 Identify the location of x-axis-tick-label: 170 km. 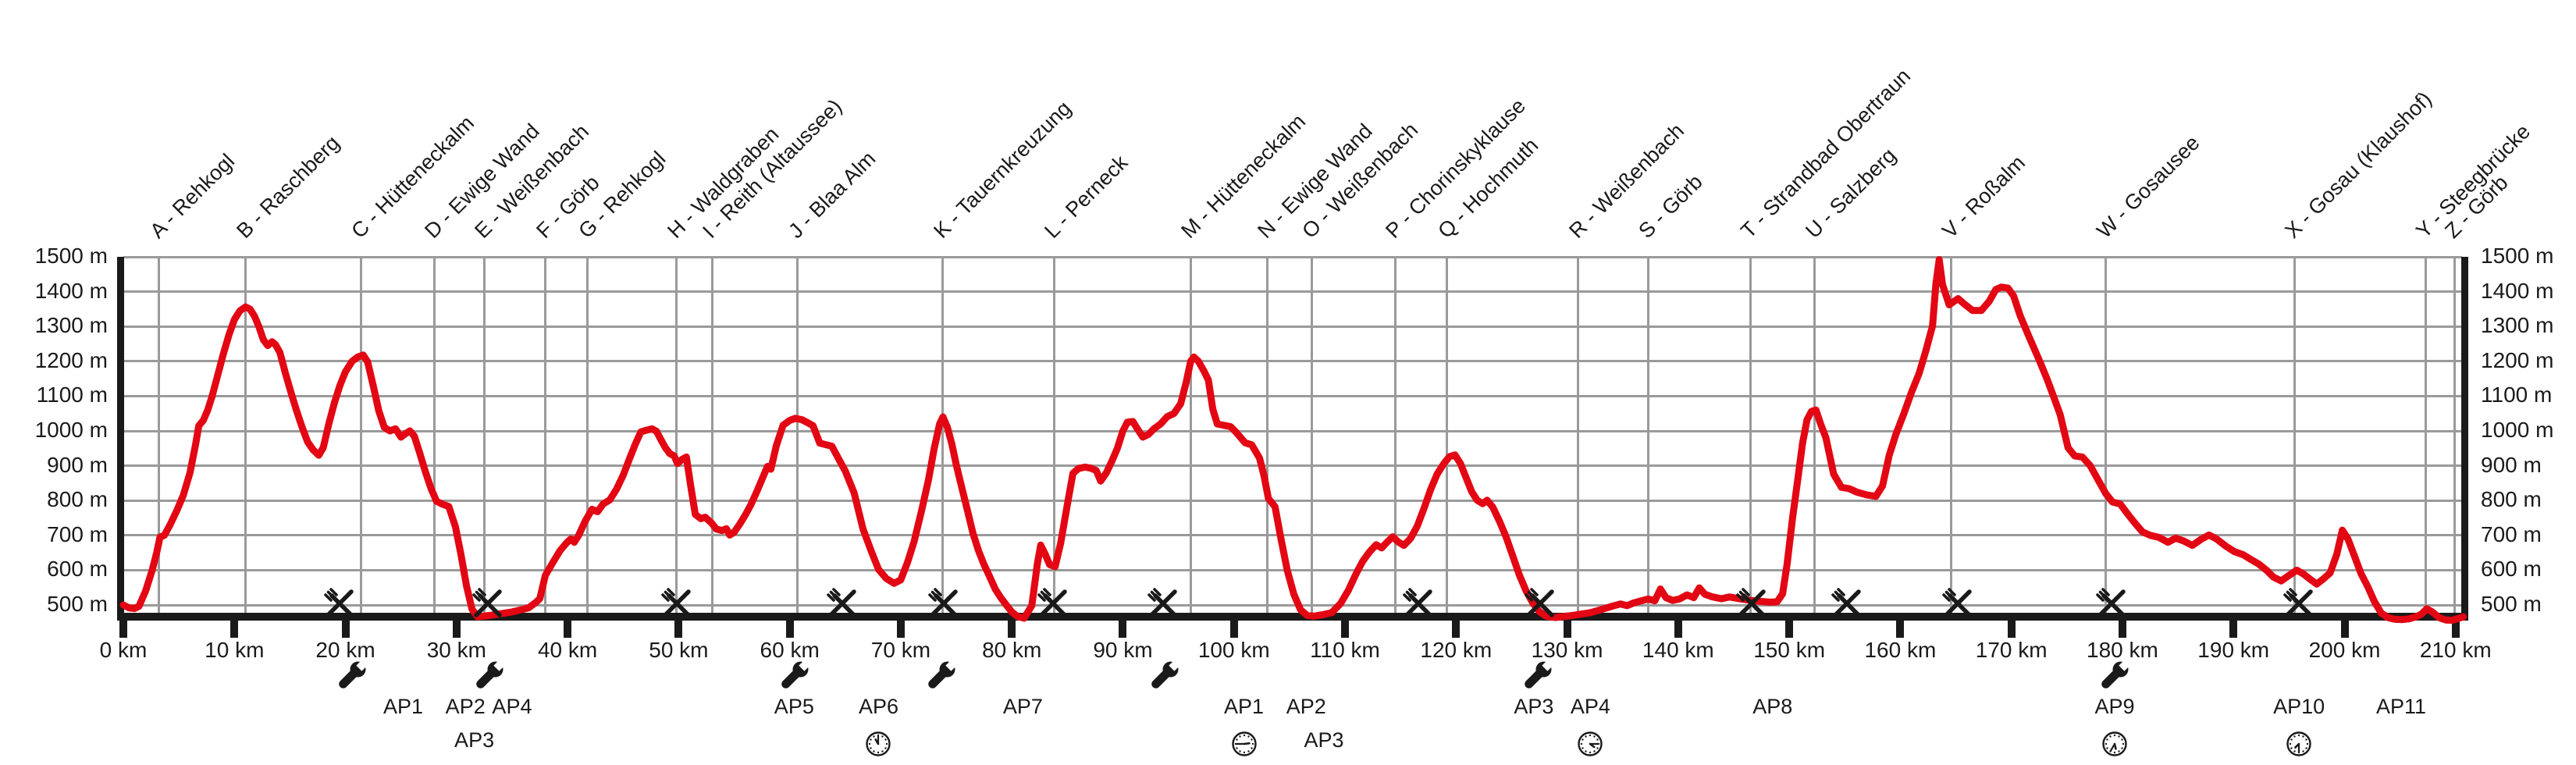
(2011, 650).